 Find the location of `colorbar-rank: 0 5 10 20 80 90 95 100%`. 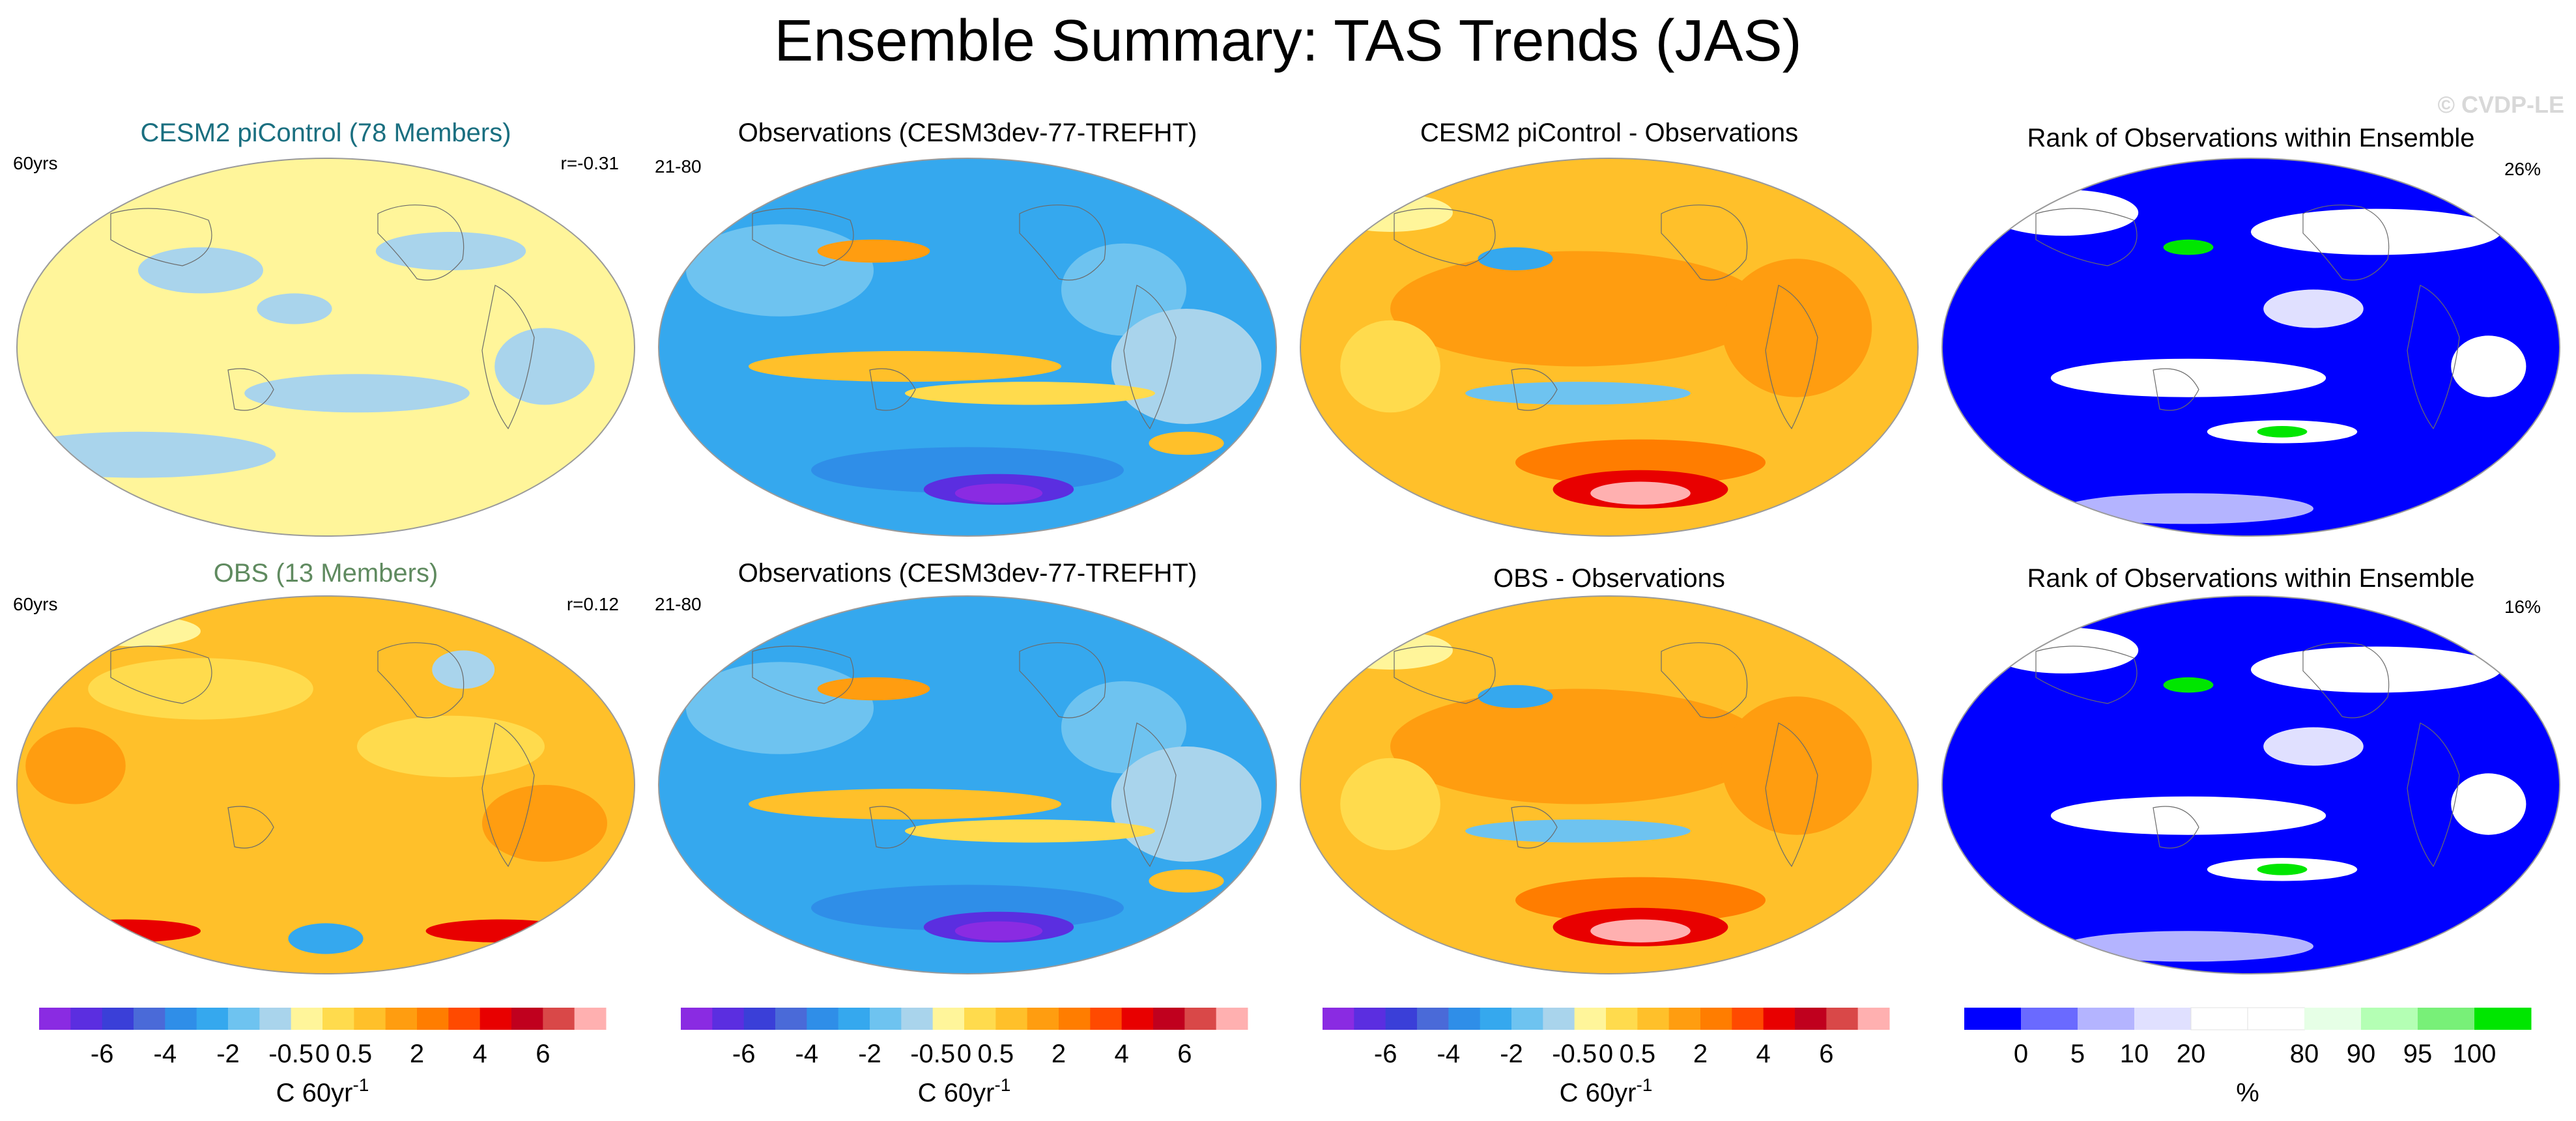

colorbar-rank: 0 5 10 20 80 90 95 100% is located at coordinates (2248, 1057).